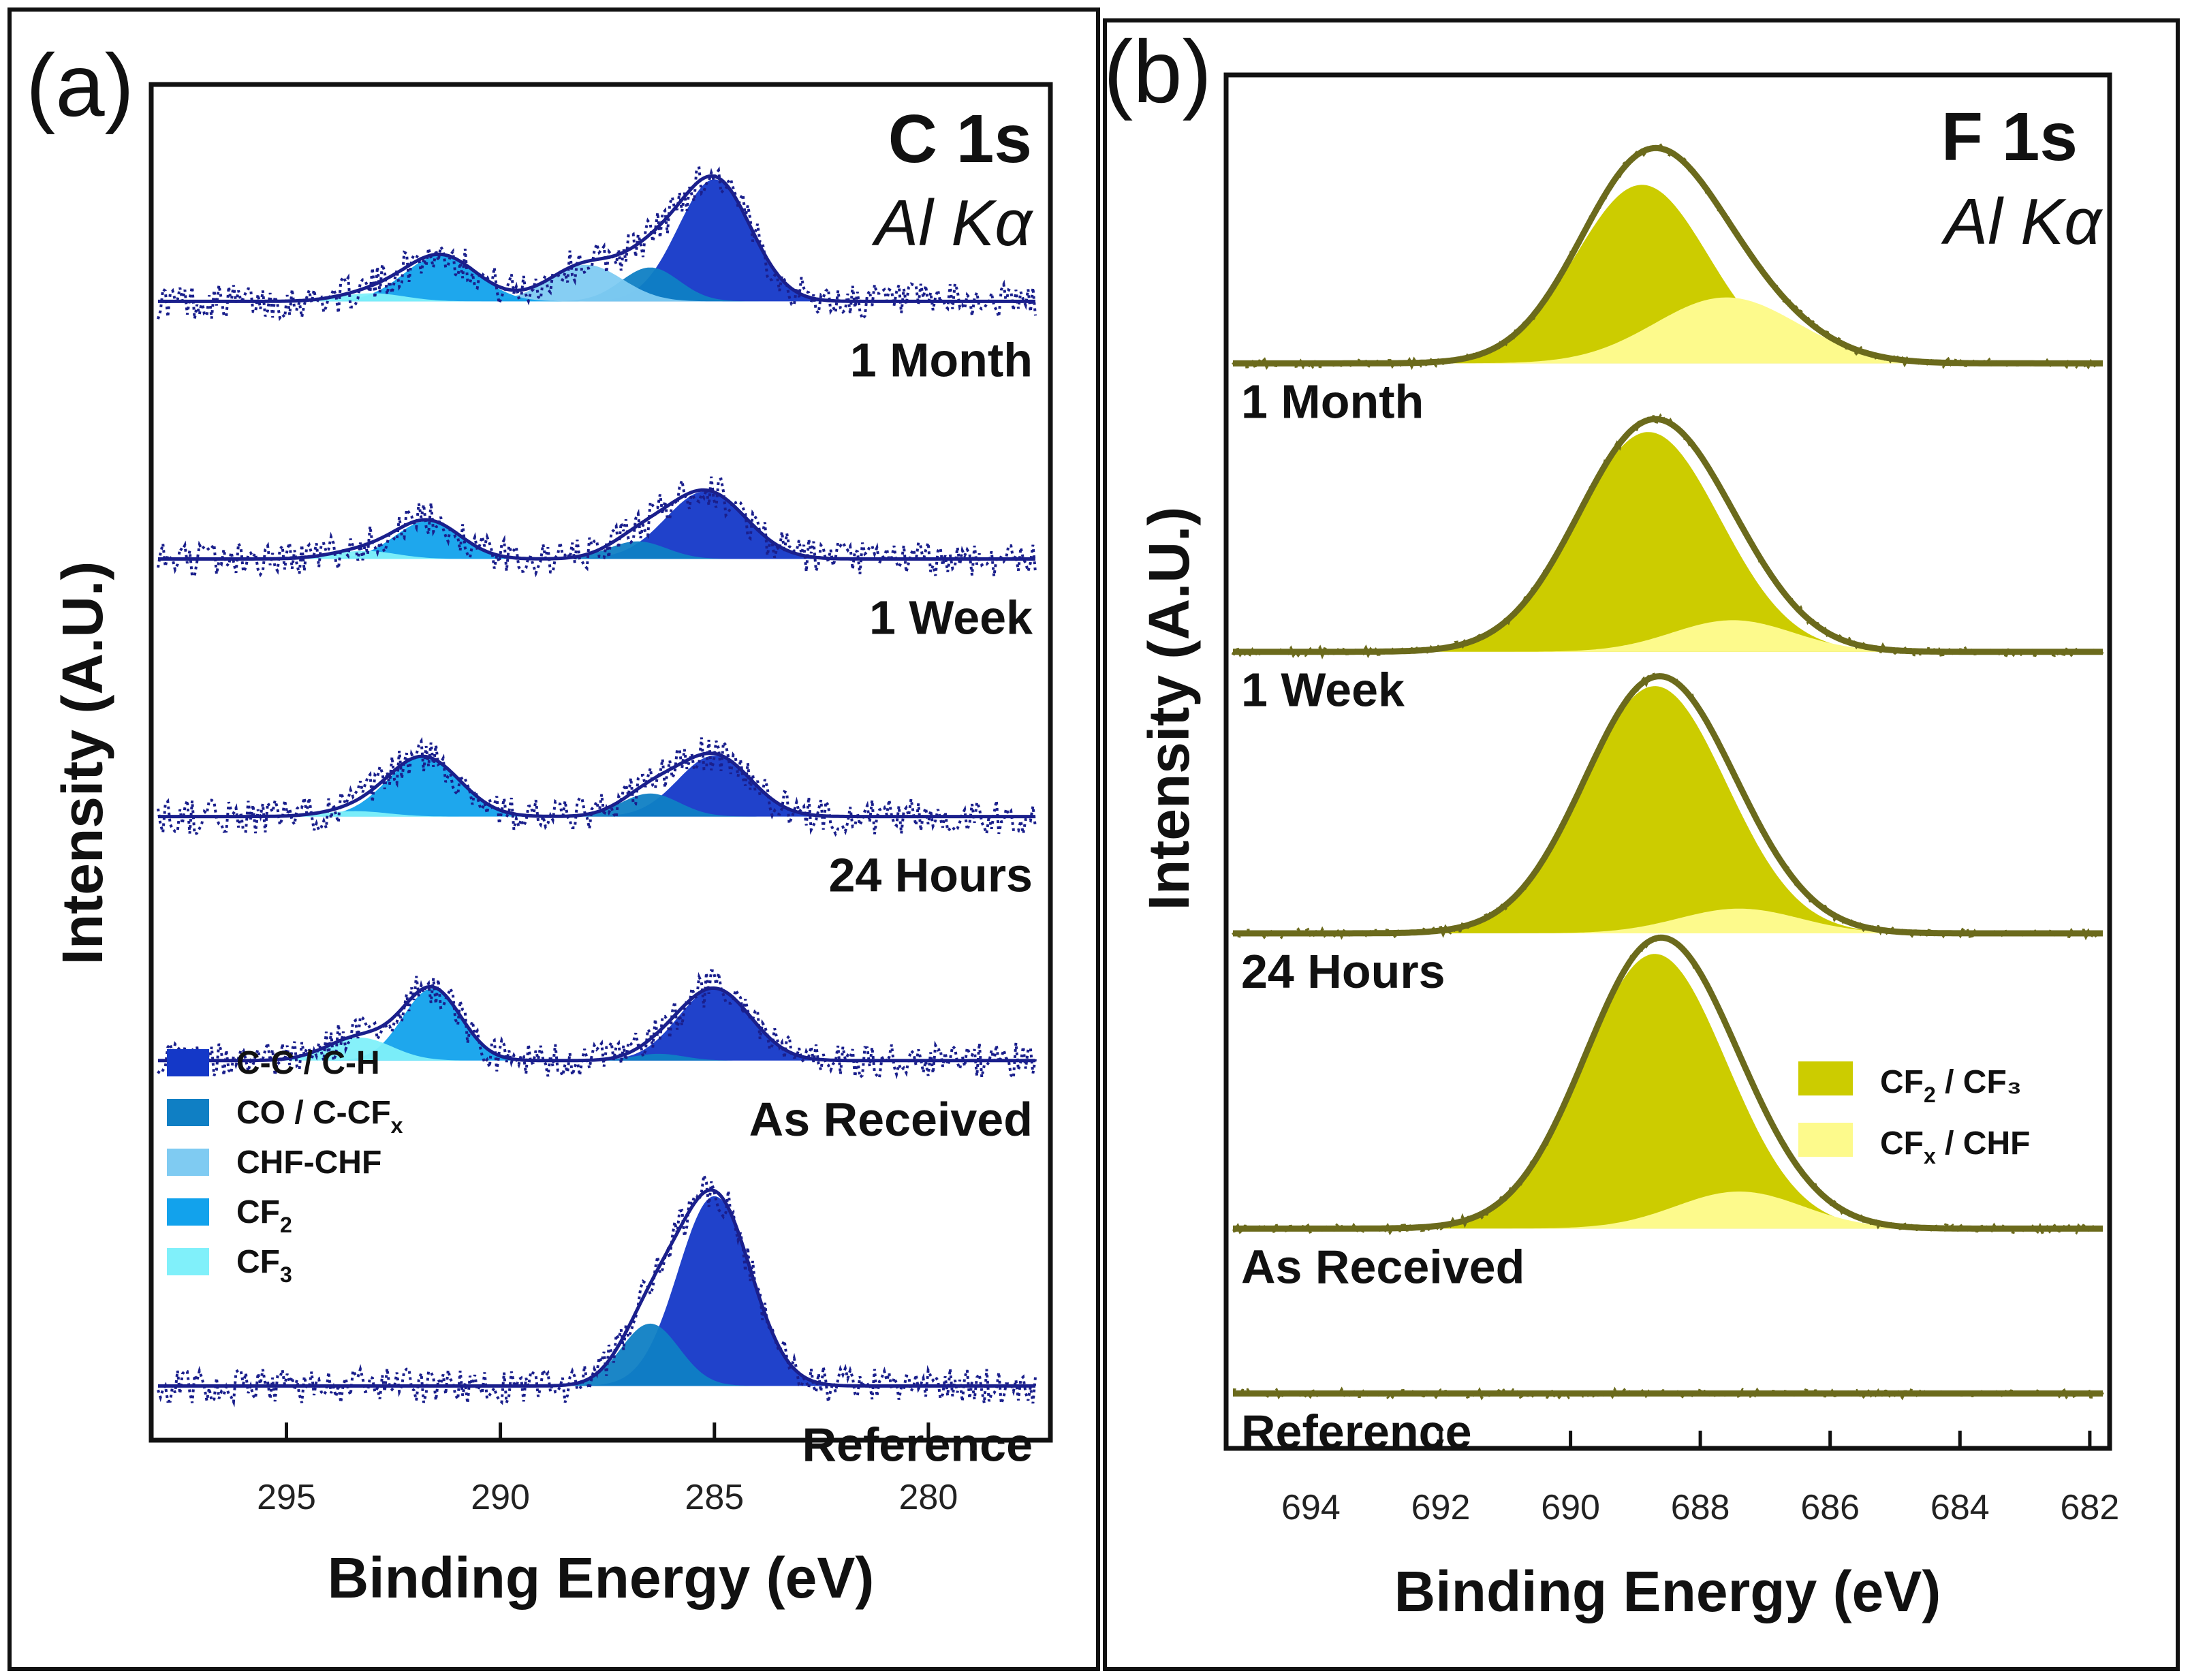 This screenshot has height=1680, width=2190. I want to click on panel-b-title: F 1s, so click(2009, 137).